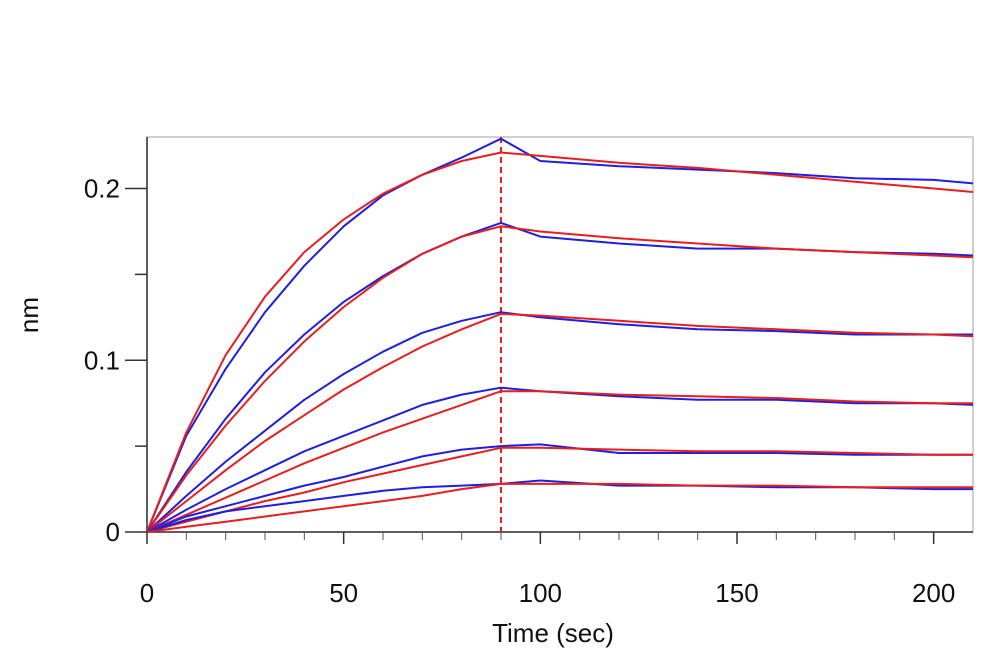 This screenshot has width=1000, height=670. Describe the element at coordinates (102, 189) in the screenshot. I see `y-tick-label: 0.2` at that location.